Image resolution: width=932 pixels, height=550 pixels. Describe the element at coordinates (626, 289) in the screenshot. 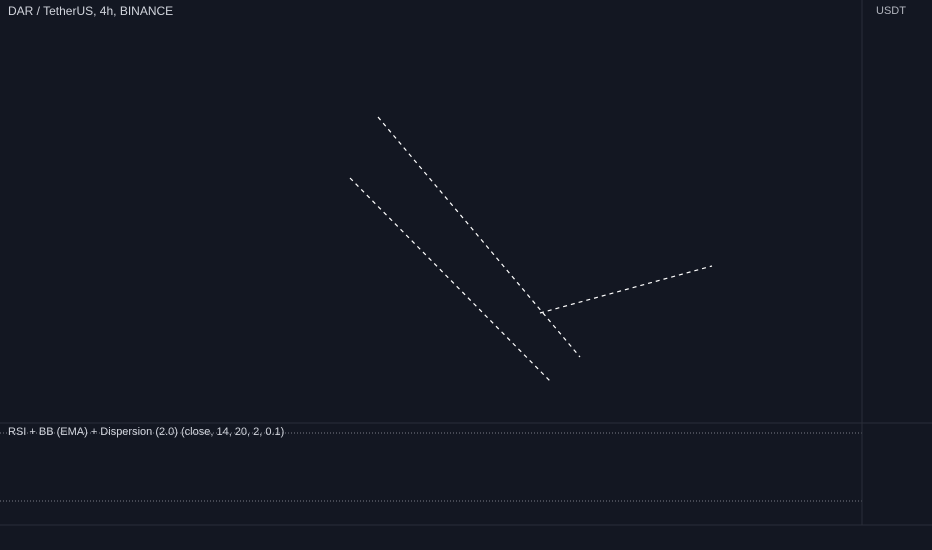

I see `trend-line` at that location.